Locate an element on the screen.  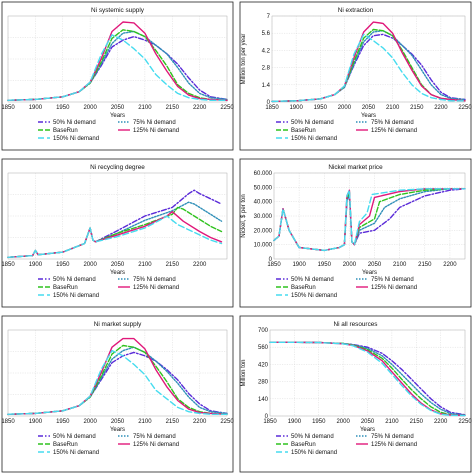
y-tick-label: 280 is located at coordinates (263, 383).